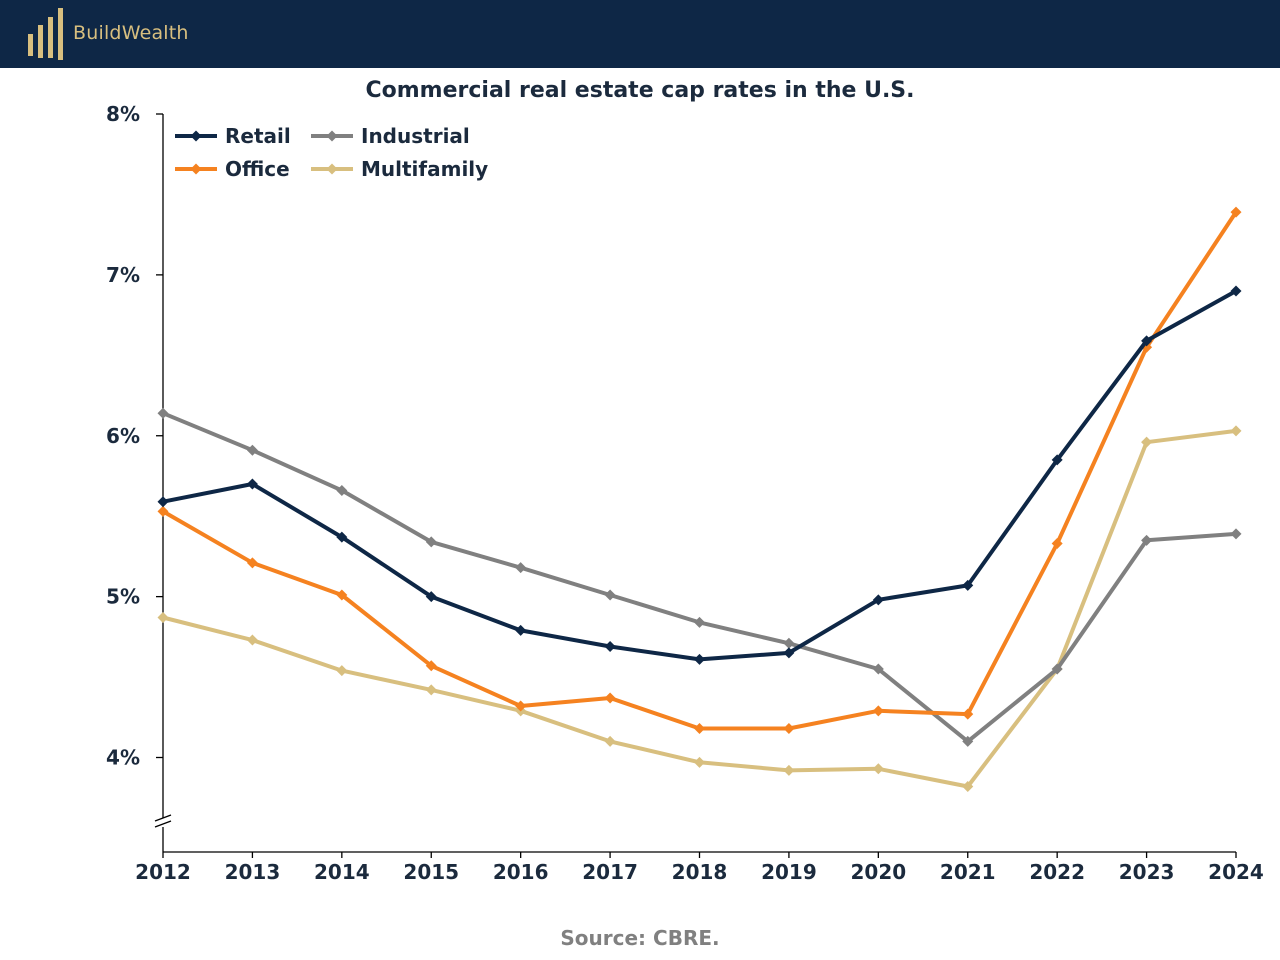 The width and height of the screenshot is (1280, 960). I want to click on x-tick-label: 2019, so click(789, 872).